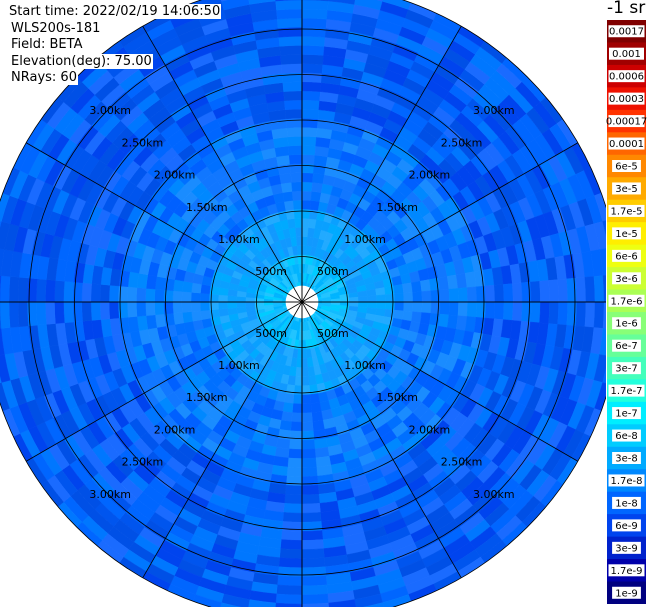 Image resolution: width=647 pixels, height=607 pixels. I want to click on azimuth-spoke, so click(381, 164).